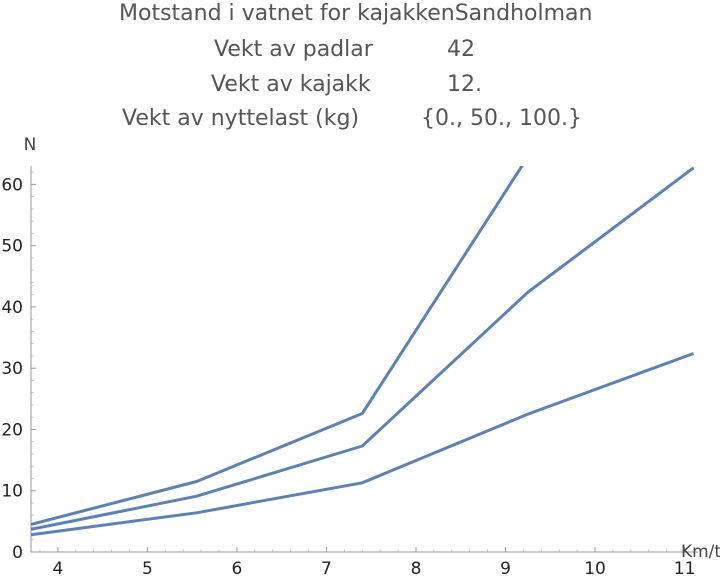  What do you see at coordinates (12, 185) in the screenshot?
I see `y-tick-label: 60` at bounding box center [12, 185].